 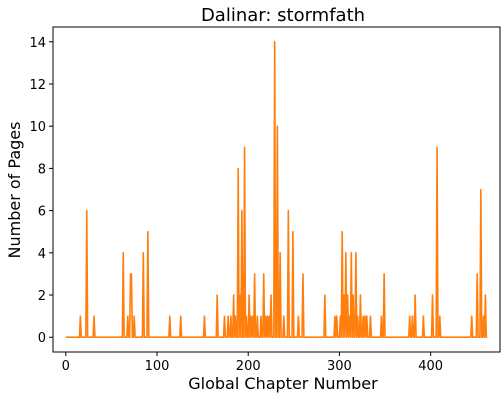 What do you see at coordinates (157, 366) in the screenshot?
I see `x-tick-label: 100` at bounding box center [157, 366].